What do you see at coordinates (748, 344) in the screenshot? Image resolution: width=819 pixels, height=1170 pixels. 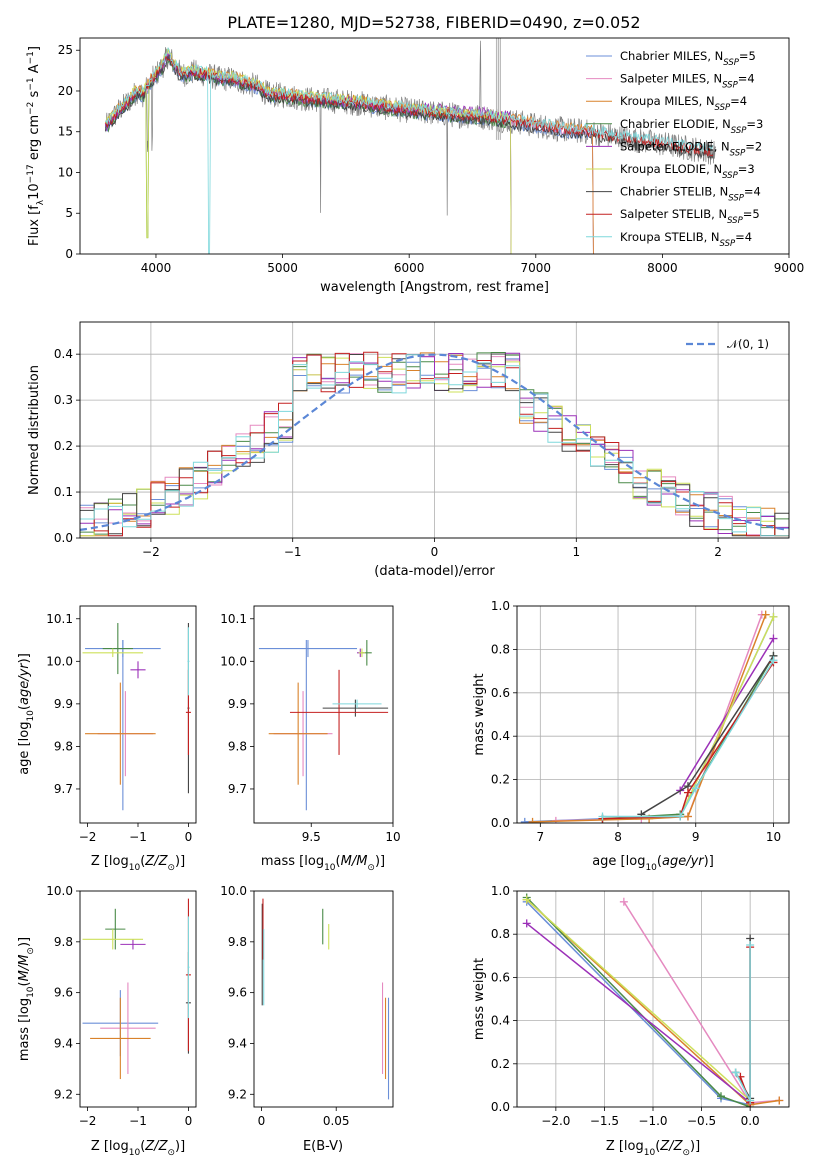 I see `legend-label-normal: 𝒩(0, 1)` at bounding box center [748, 344].